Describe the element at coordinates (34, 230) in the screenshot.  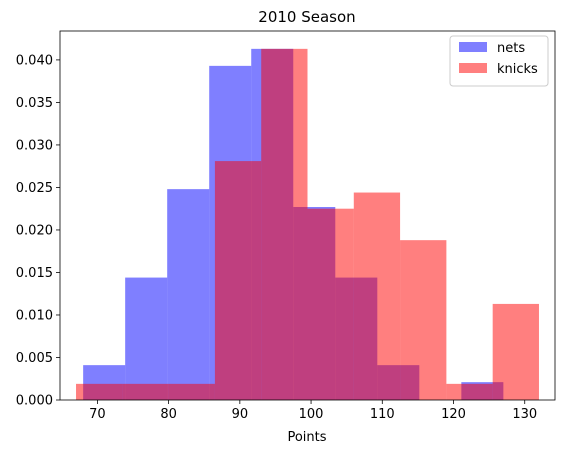
I see `y-tick-label: 0.020` at that location.